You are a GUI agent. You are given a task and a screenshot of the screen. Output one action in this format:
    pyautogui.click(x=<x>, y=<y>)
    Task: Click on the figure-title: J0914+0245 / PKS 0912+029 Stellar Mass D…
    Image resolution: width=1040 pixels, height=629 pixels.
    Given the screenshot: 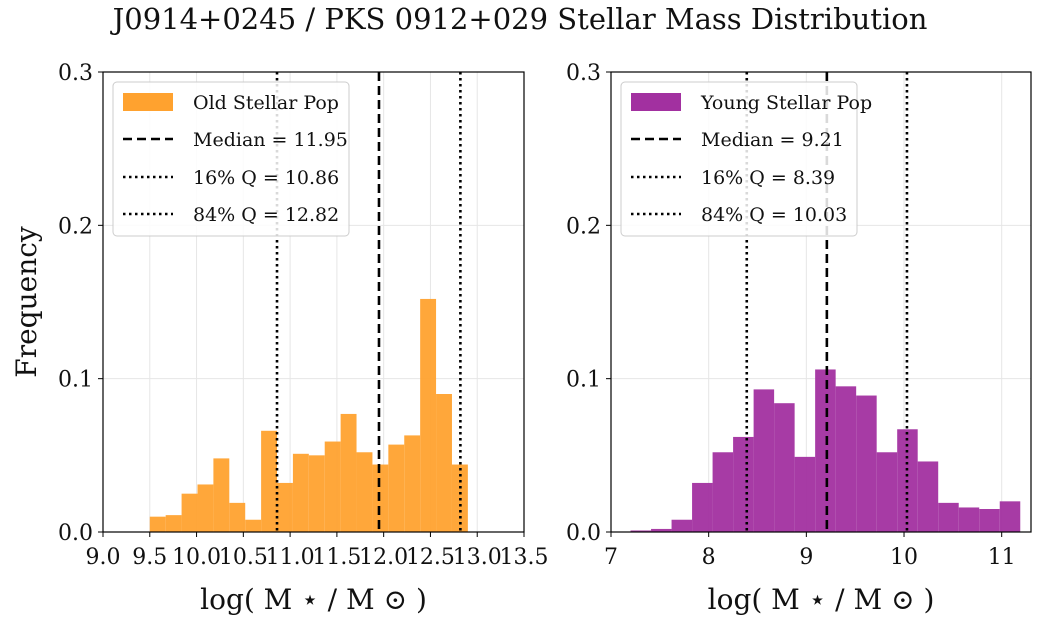 What is the action you would take?
    pyautogui.click(x=520, y=19)
    